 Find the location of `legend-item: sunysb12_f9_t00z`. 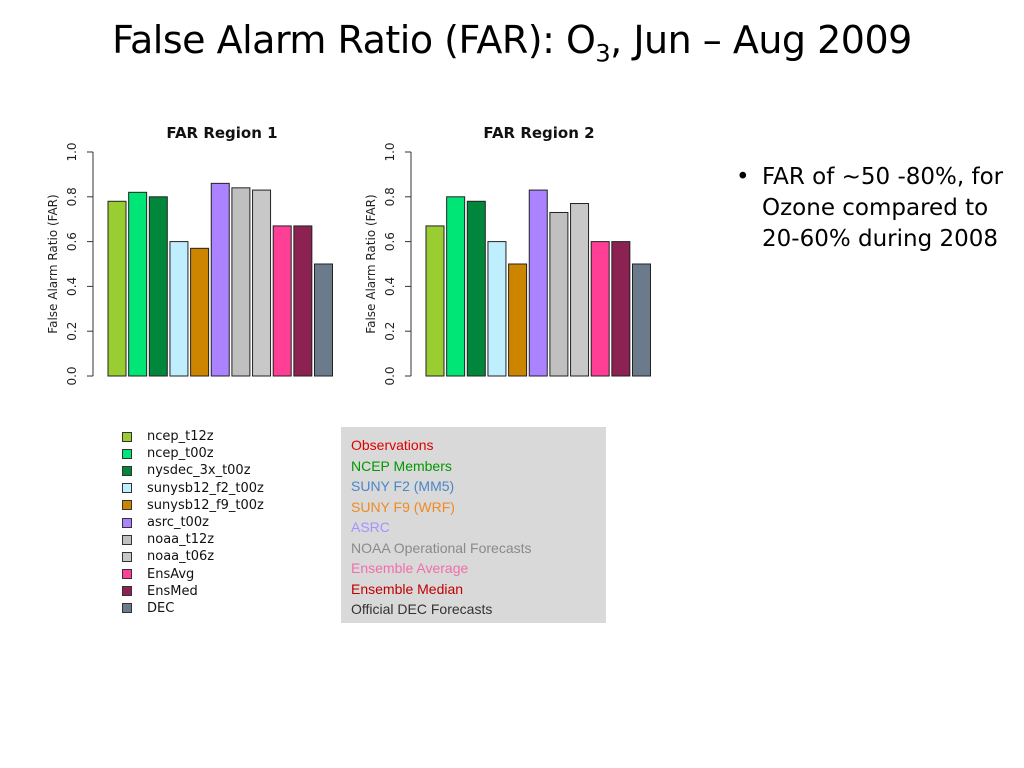

legend-item: sunysb12_f9_t00z is located at coordinates (193, 505).